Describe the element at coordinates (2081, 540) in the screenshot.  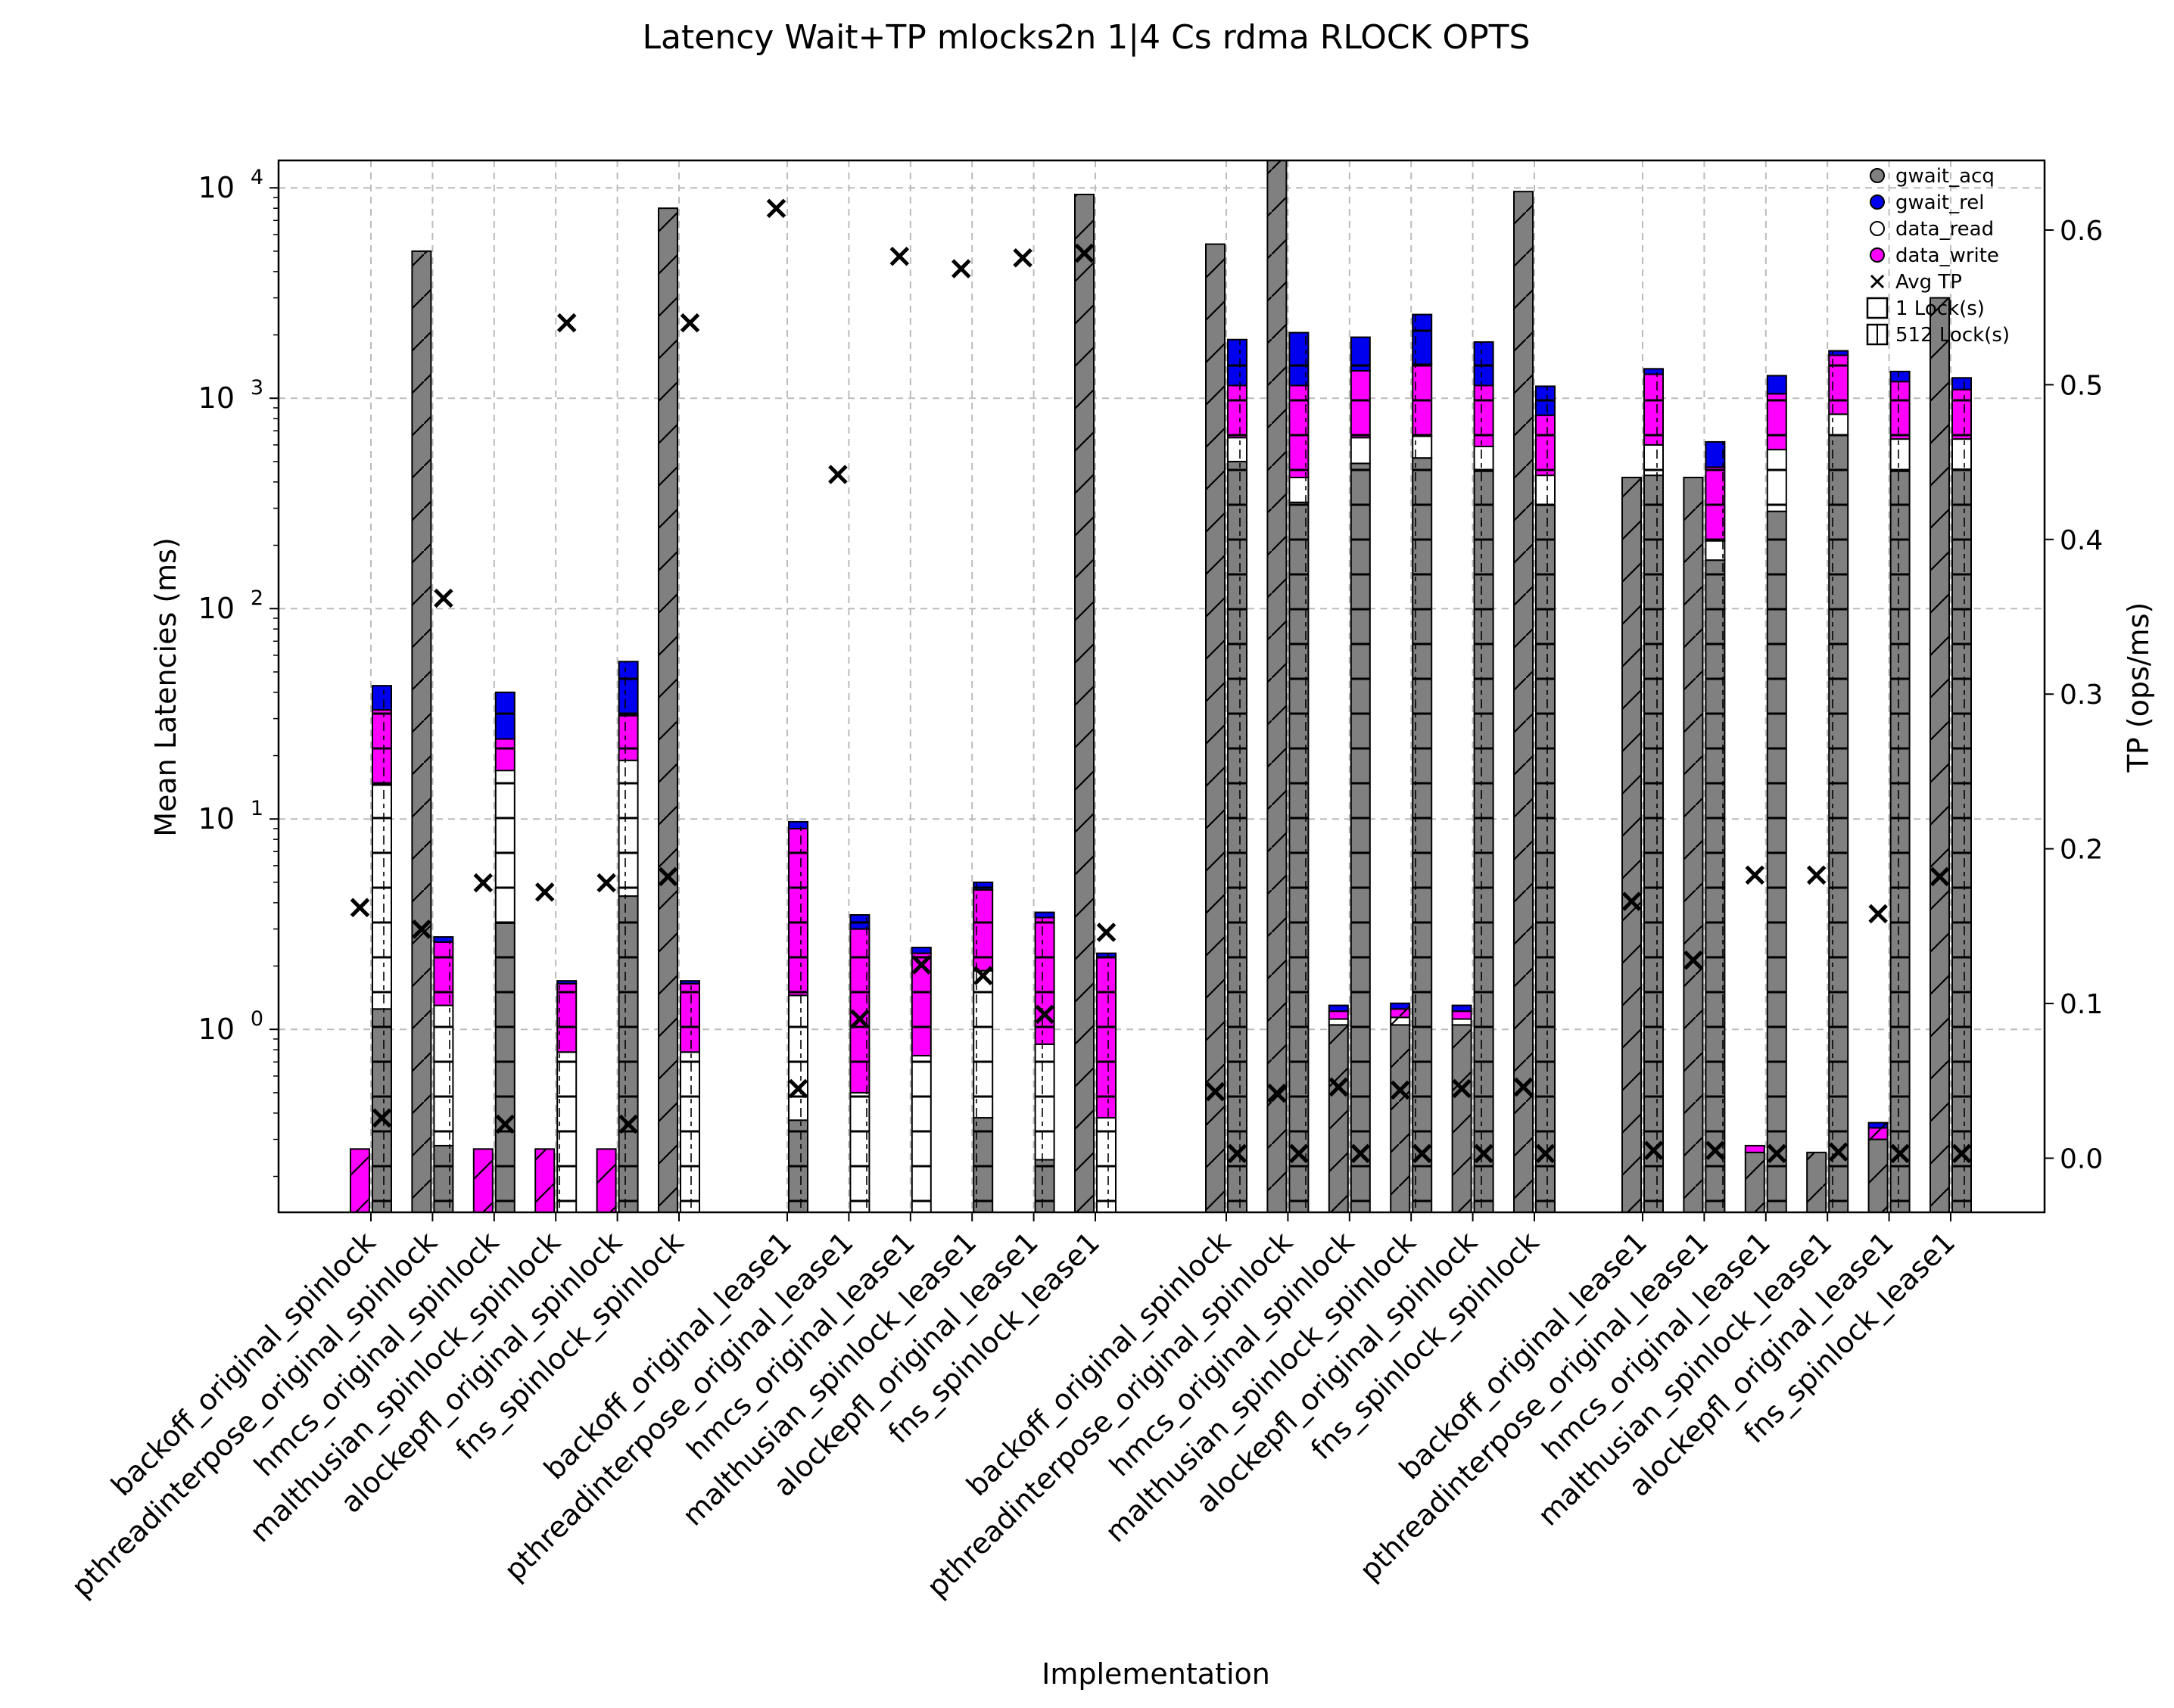
I see `y2-tick-label: 0.4` at that location.